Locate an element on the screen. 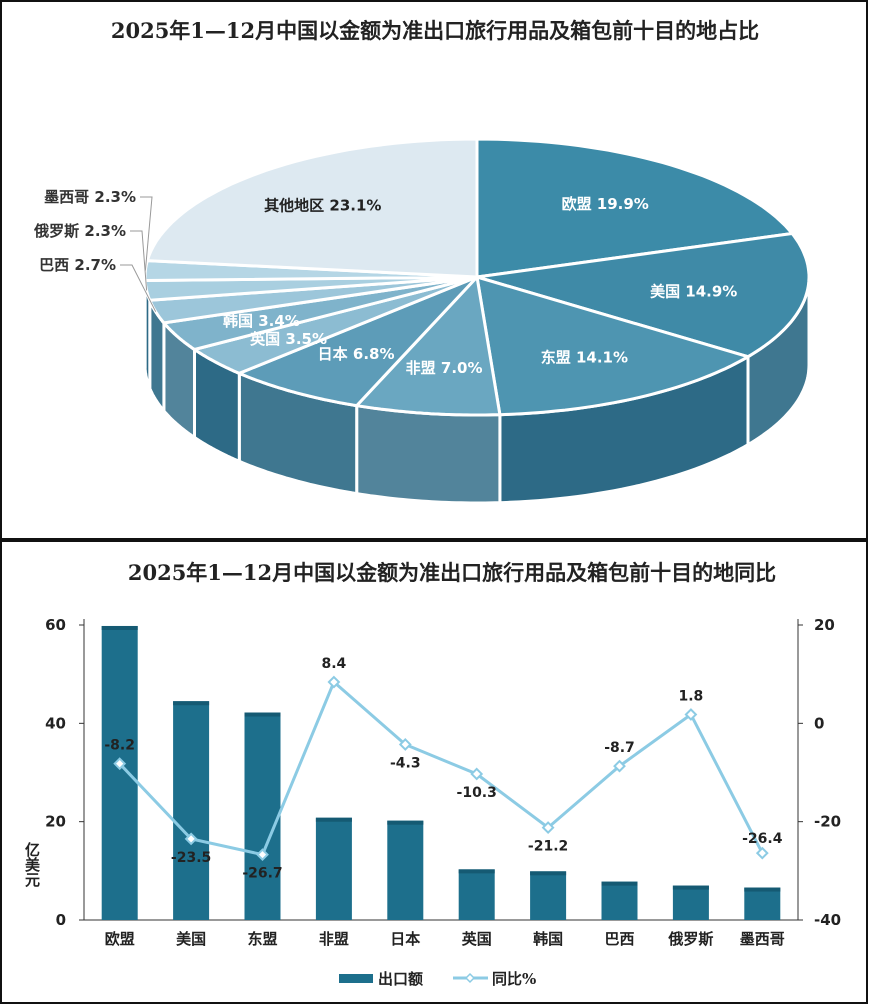 The image size is (870, 1004). bar-墨西哥 is located at coordinates (762, 903).